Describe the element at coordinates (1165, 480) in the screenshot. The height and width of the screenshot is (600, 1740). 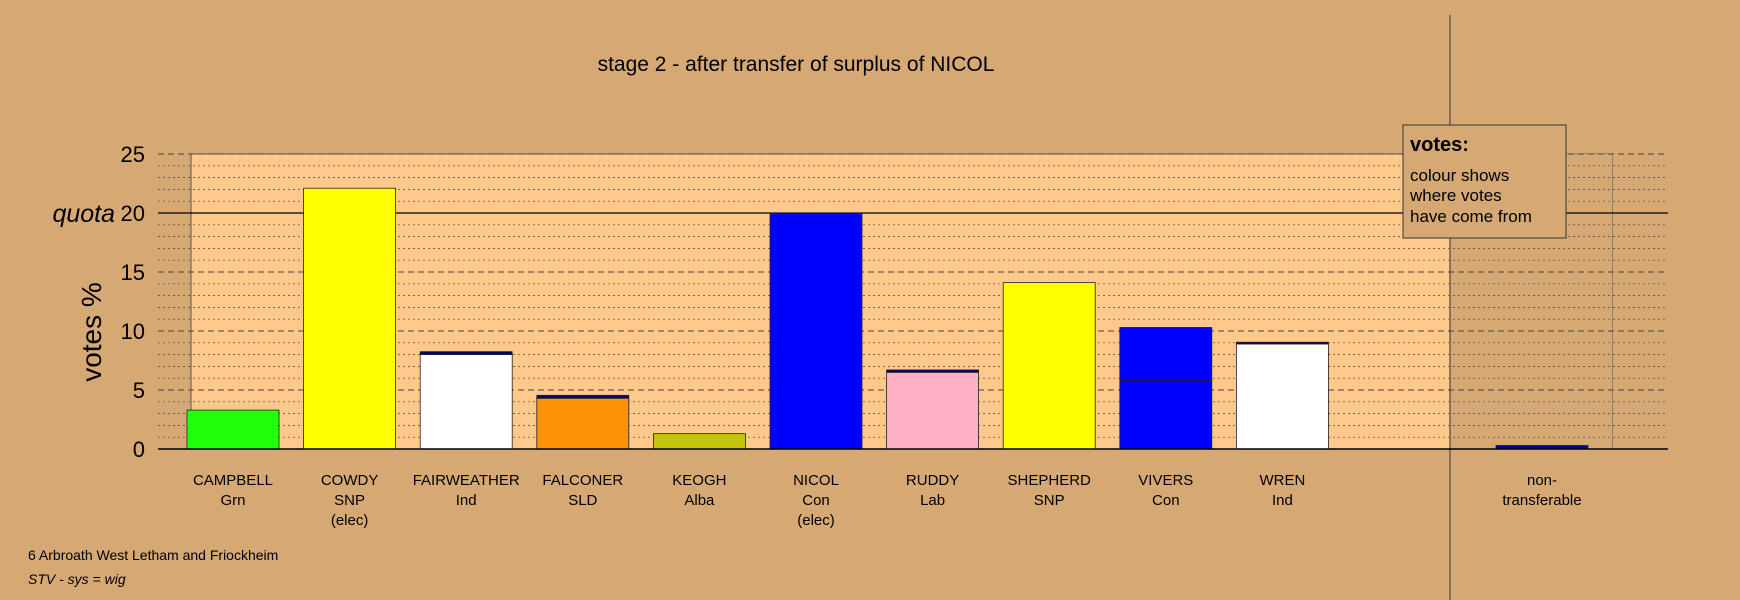
I see `candidate-name: VIVERS` at that location.